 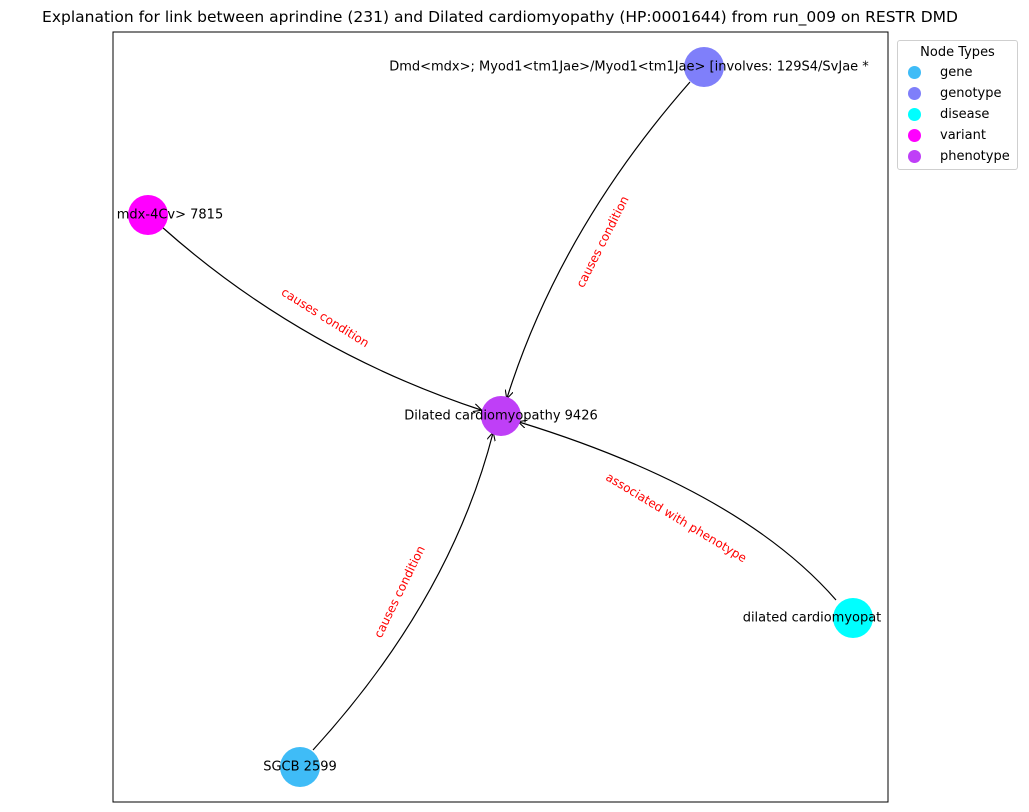 I want to click on phenotype-node-circle, so click(x=501, y=416).